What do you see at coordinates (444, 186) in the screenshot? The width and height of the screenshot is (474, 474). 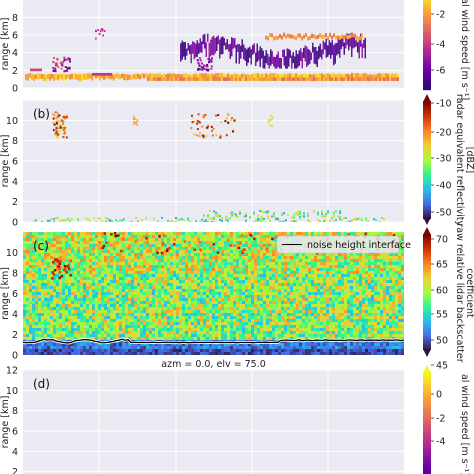 I see `colorbar-tick-label: -40` at bounding box center [444, 186].